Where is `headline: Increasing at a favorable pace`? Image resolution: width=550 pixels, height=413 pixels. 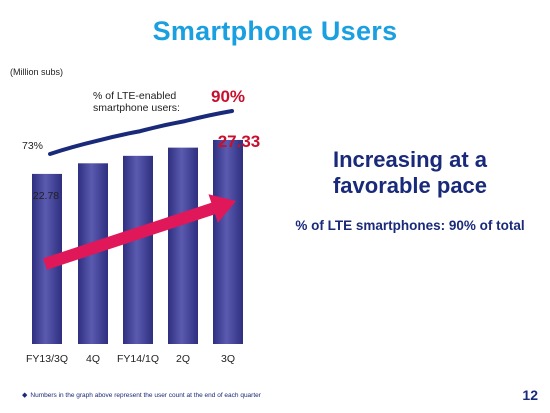 headline: Increasing at a favorable pace is located at coordinates (410, 172).